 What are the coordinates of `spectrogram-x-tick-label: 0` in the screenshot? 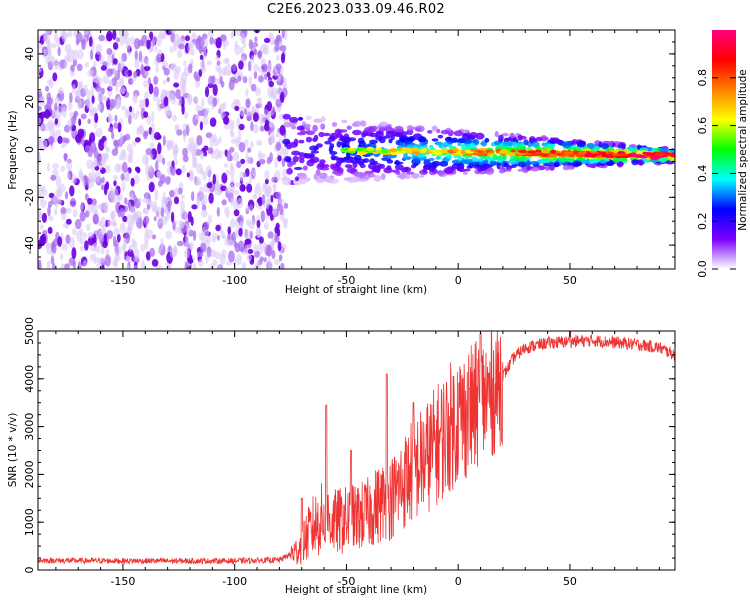 It's located at (458, 280).